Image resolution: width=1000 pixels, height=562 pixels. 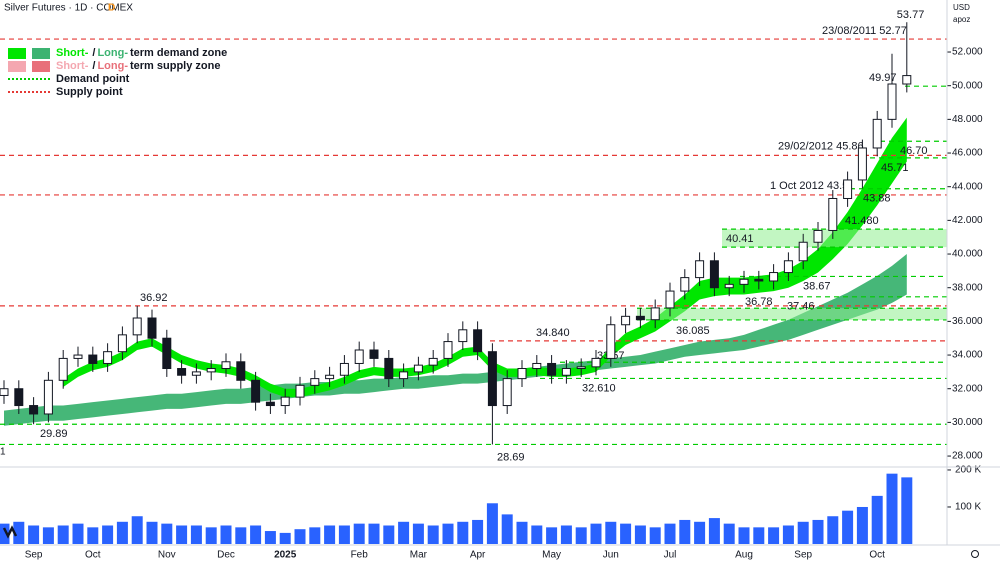 I want to click on level-label: 38.67, so click(x=817, y=286).